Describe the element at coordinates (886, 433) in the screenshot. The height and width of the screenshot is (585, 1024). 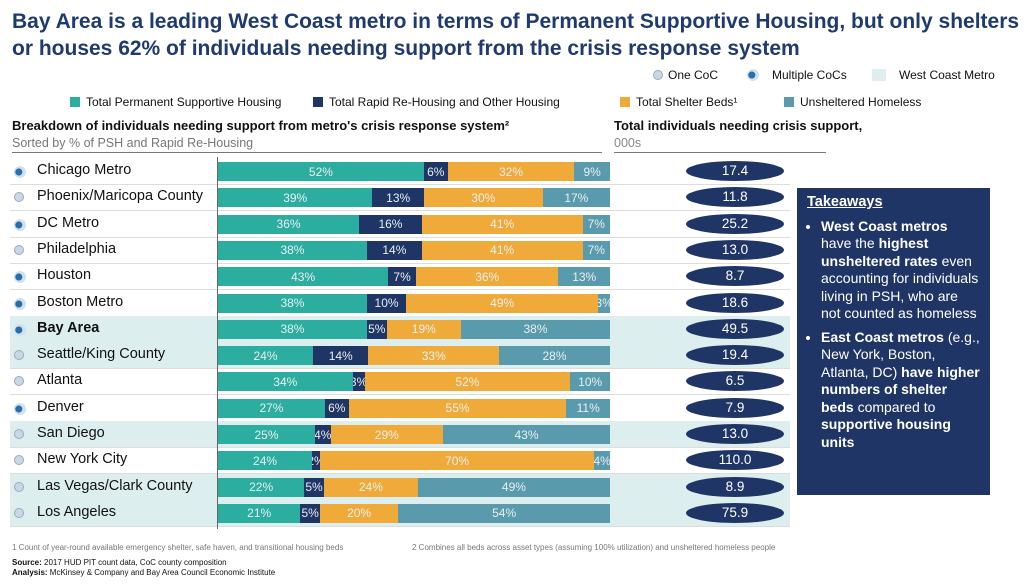
I see `takeaway-text: supportive housing units` at that location.